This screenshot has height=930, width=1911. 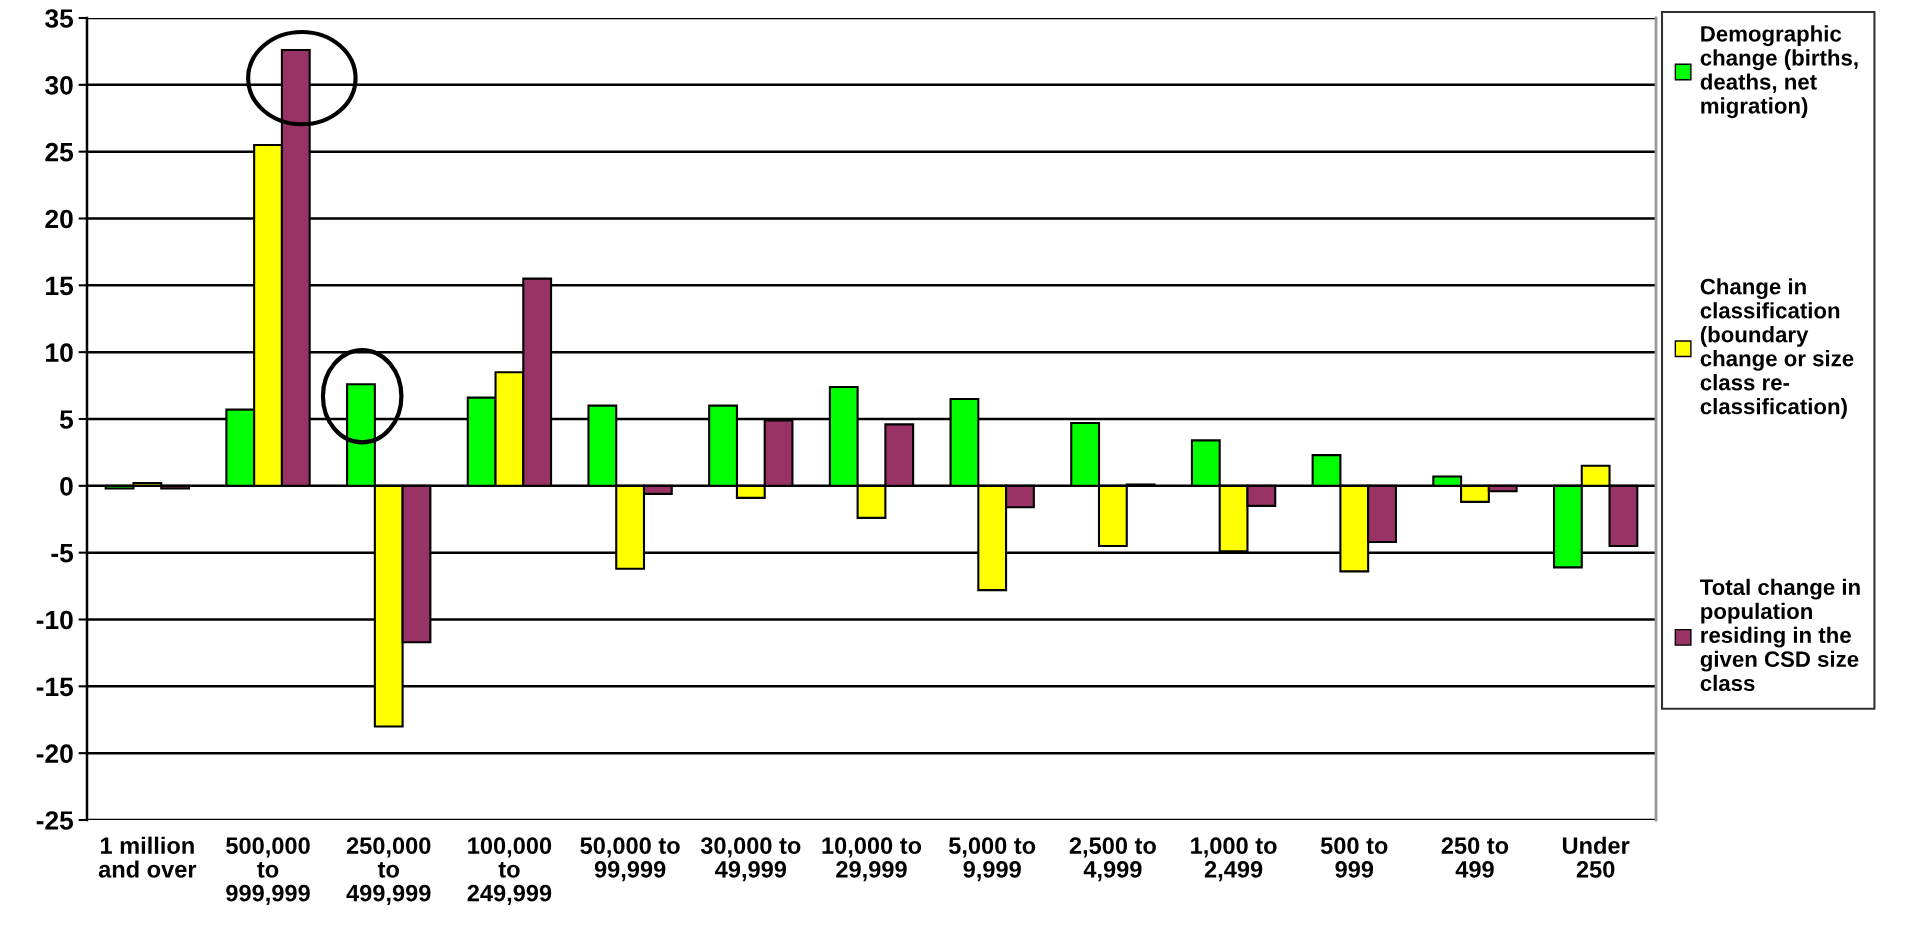 What do you see at coordinates (872, 859) in the screenshot?
I see `x-tick-label: 10,000 to 29,999` at bounding box center [872, 859].